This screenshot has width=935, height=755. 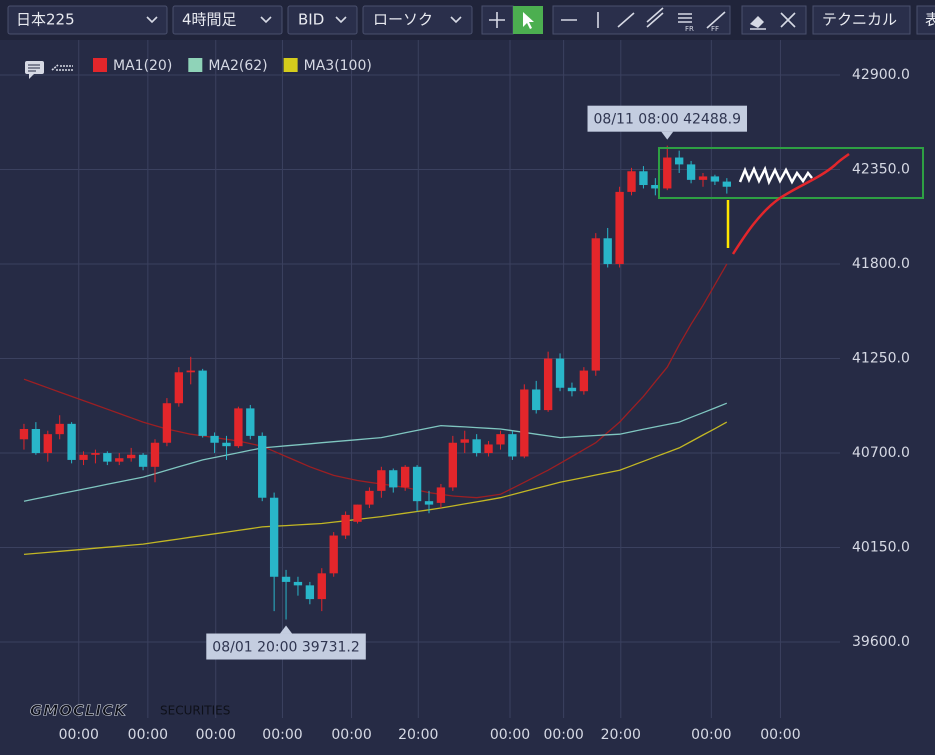 What do you see at coordinates (881, 642) in the screenshot?
I see `y-tick-label: 39600.0` at bounding box center [881, 642].